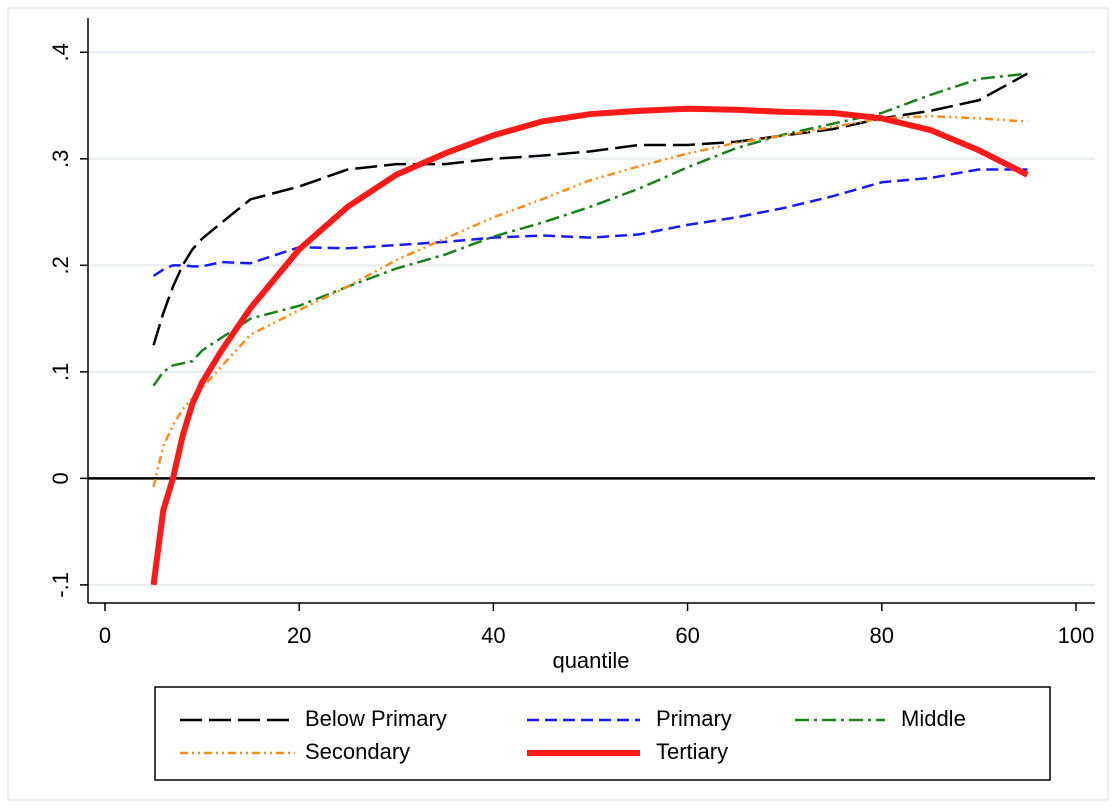  Describe the element at coordinates (602, 733) in the screenshot. I see `legend-box` at that location.